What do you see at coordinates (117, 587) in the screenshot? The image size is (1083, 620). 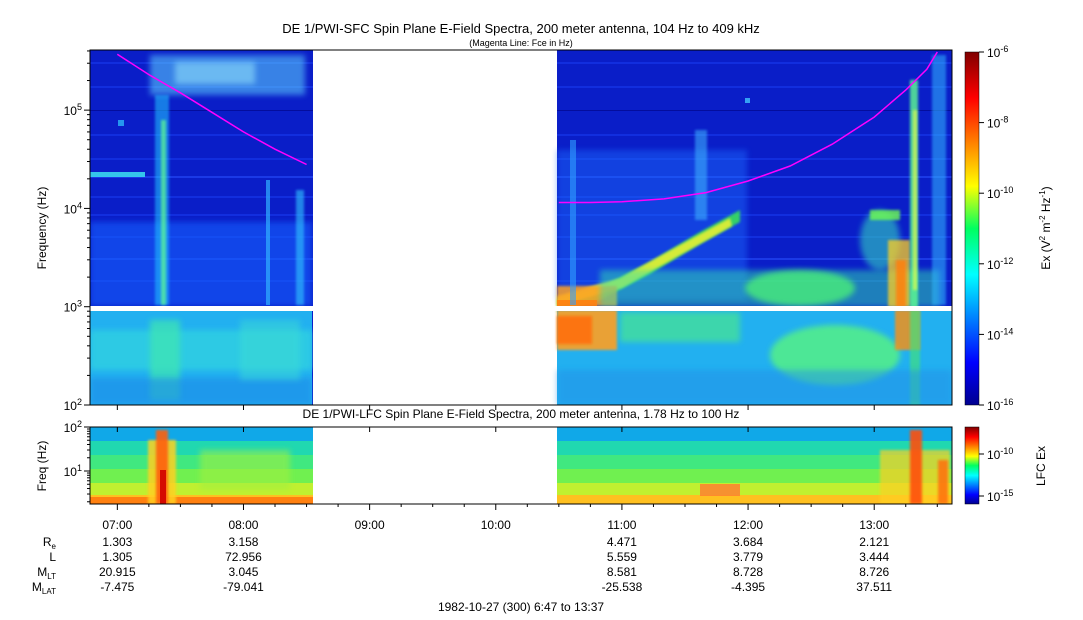 I see `ephemeris-value: -7.475` at bounding box center [117, 587].